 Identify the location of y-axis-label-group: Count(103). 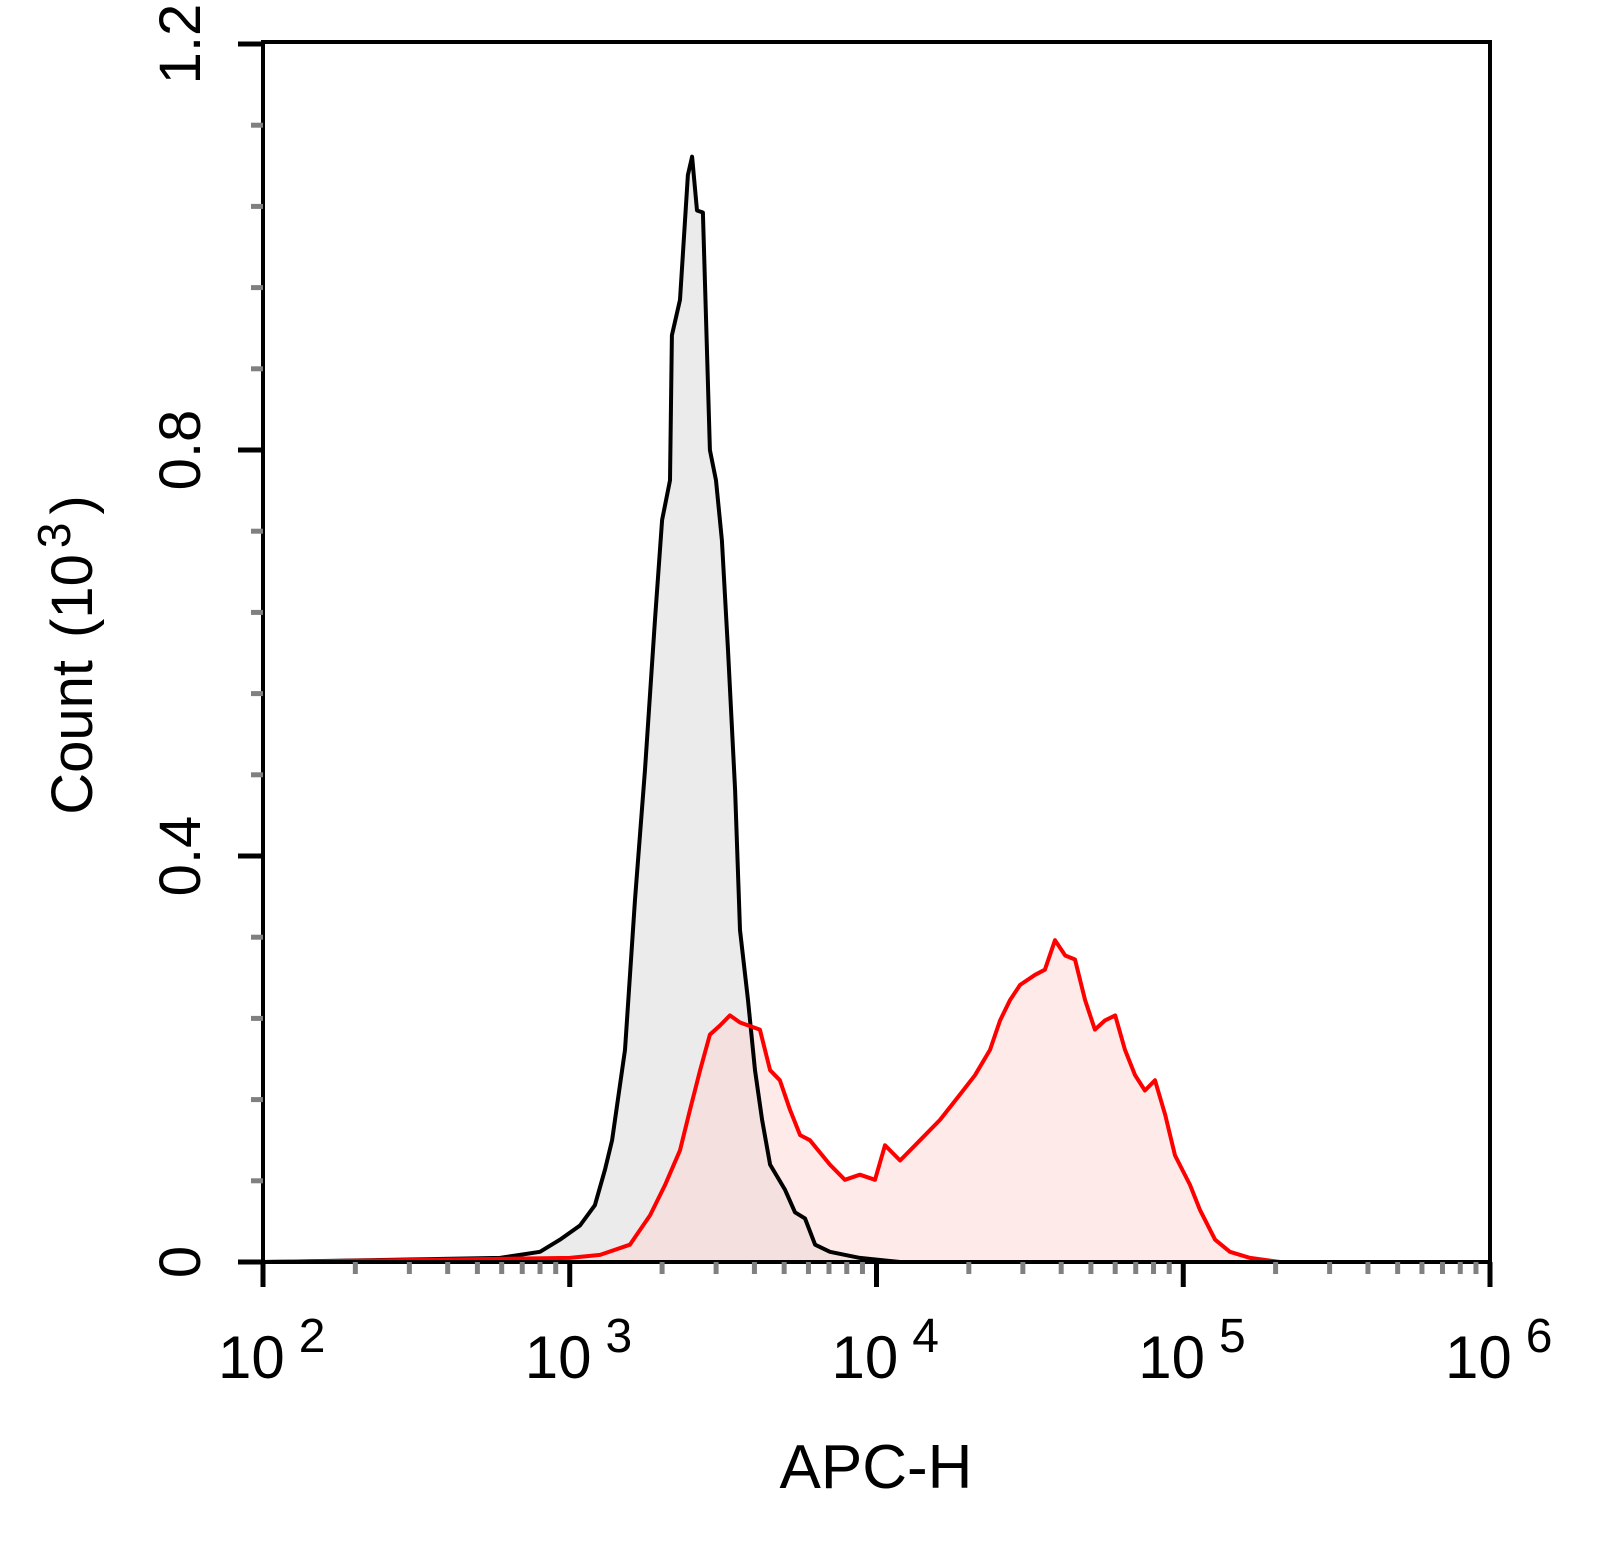
(66, 655).